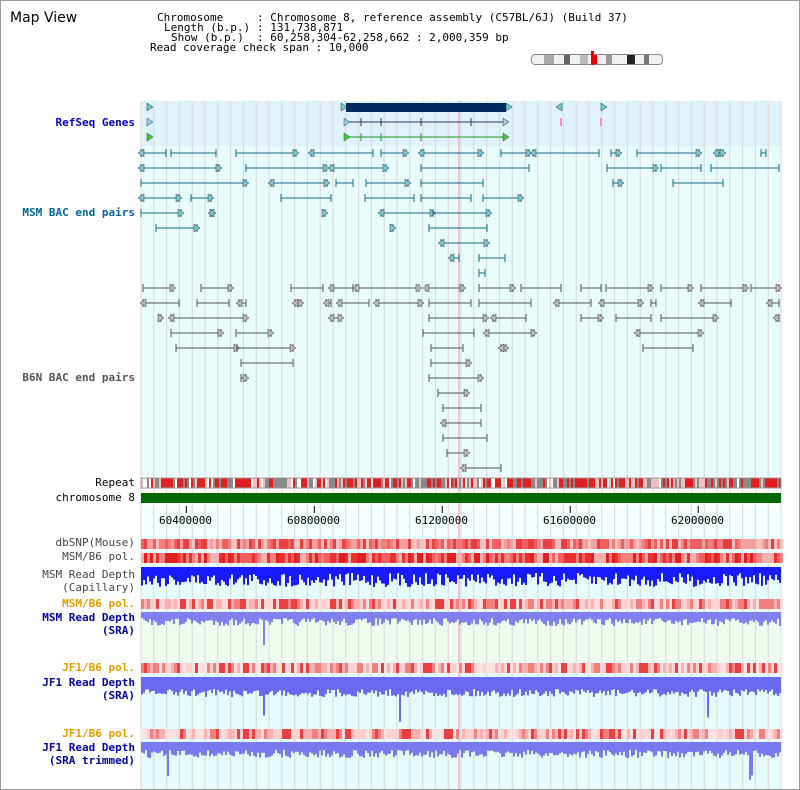  I want to click on track-label-msm-b6-pol-2: MSM/B6 pol., so click(98, 603).